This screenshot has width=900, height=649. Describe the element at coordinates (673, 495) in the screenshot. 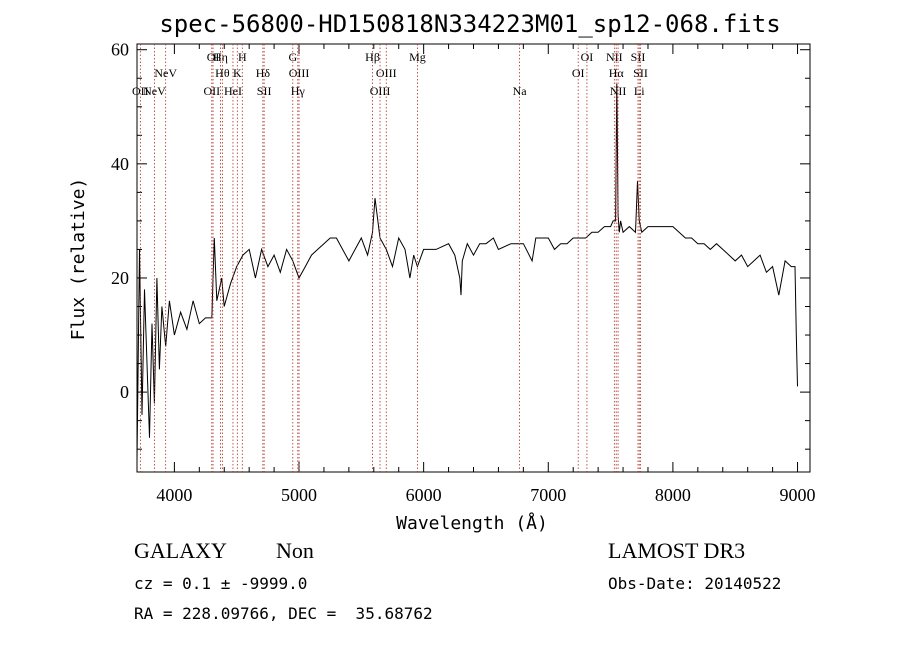

I see `x-tick-label: 8000` at that location.